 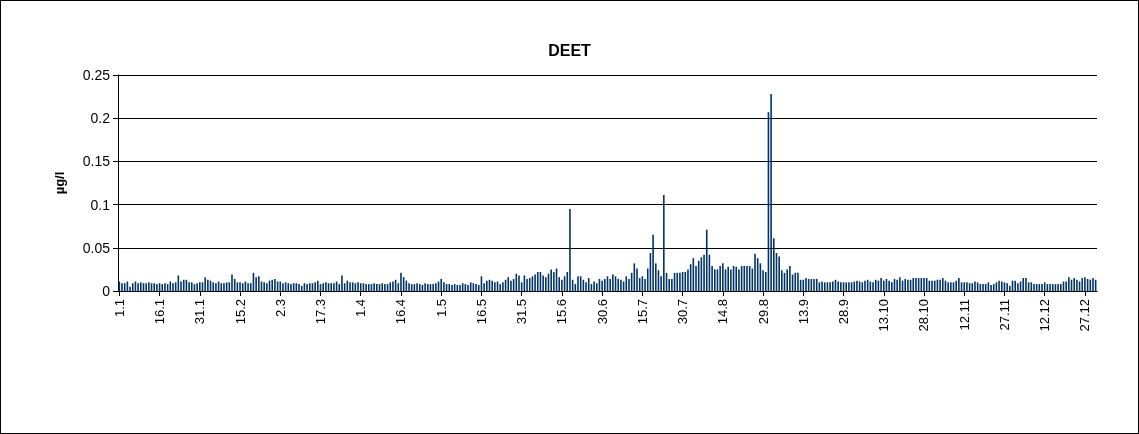 I want to click on y-tick-label: 0.05, so click(x=96, y=247).